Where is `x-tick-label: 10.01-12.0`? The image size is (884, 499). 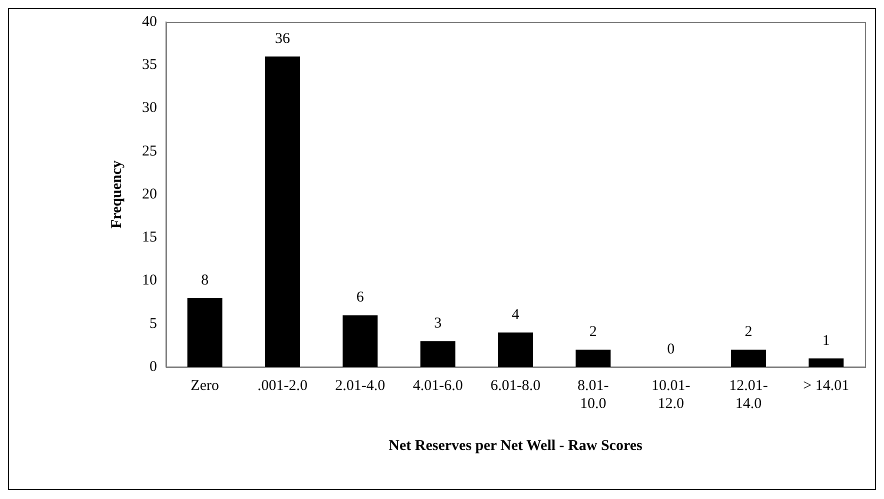 x-tick-label: 10.01-12.0 is located at coordinates (670, 395).